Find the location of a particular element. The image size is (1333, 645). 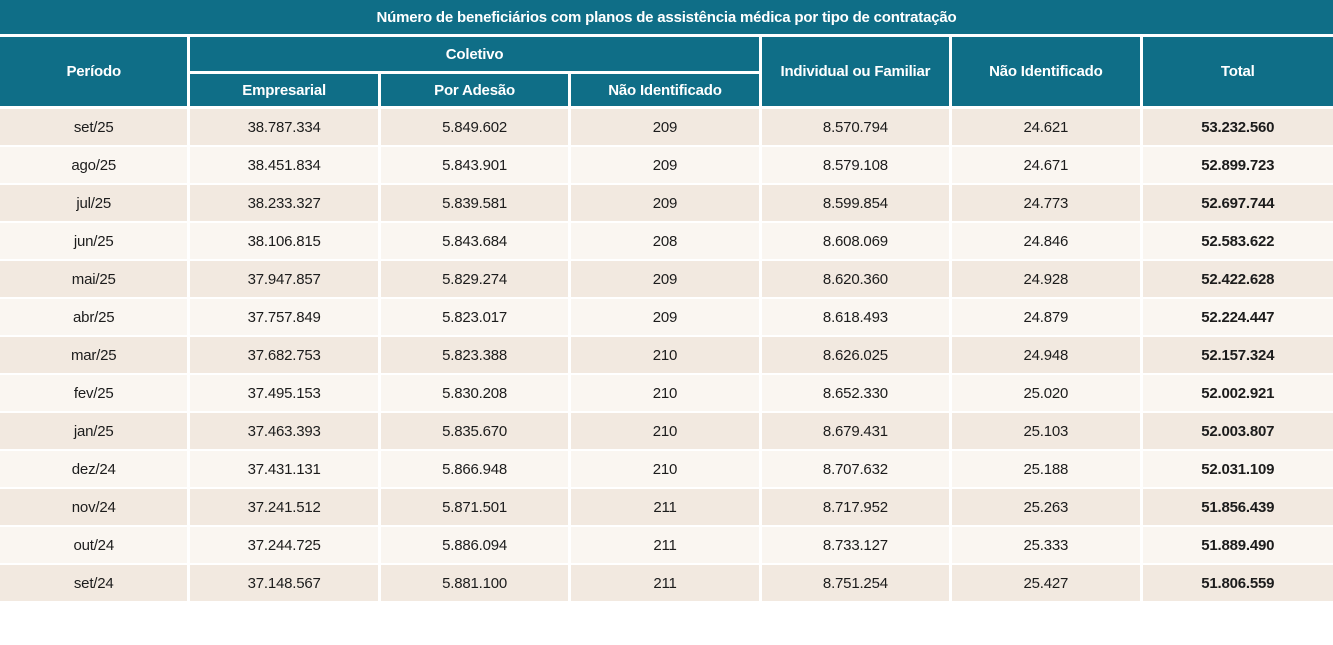

period-cell: fev/25 is located at coordinates (95, 394).